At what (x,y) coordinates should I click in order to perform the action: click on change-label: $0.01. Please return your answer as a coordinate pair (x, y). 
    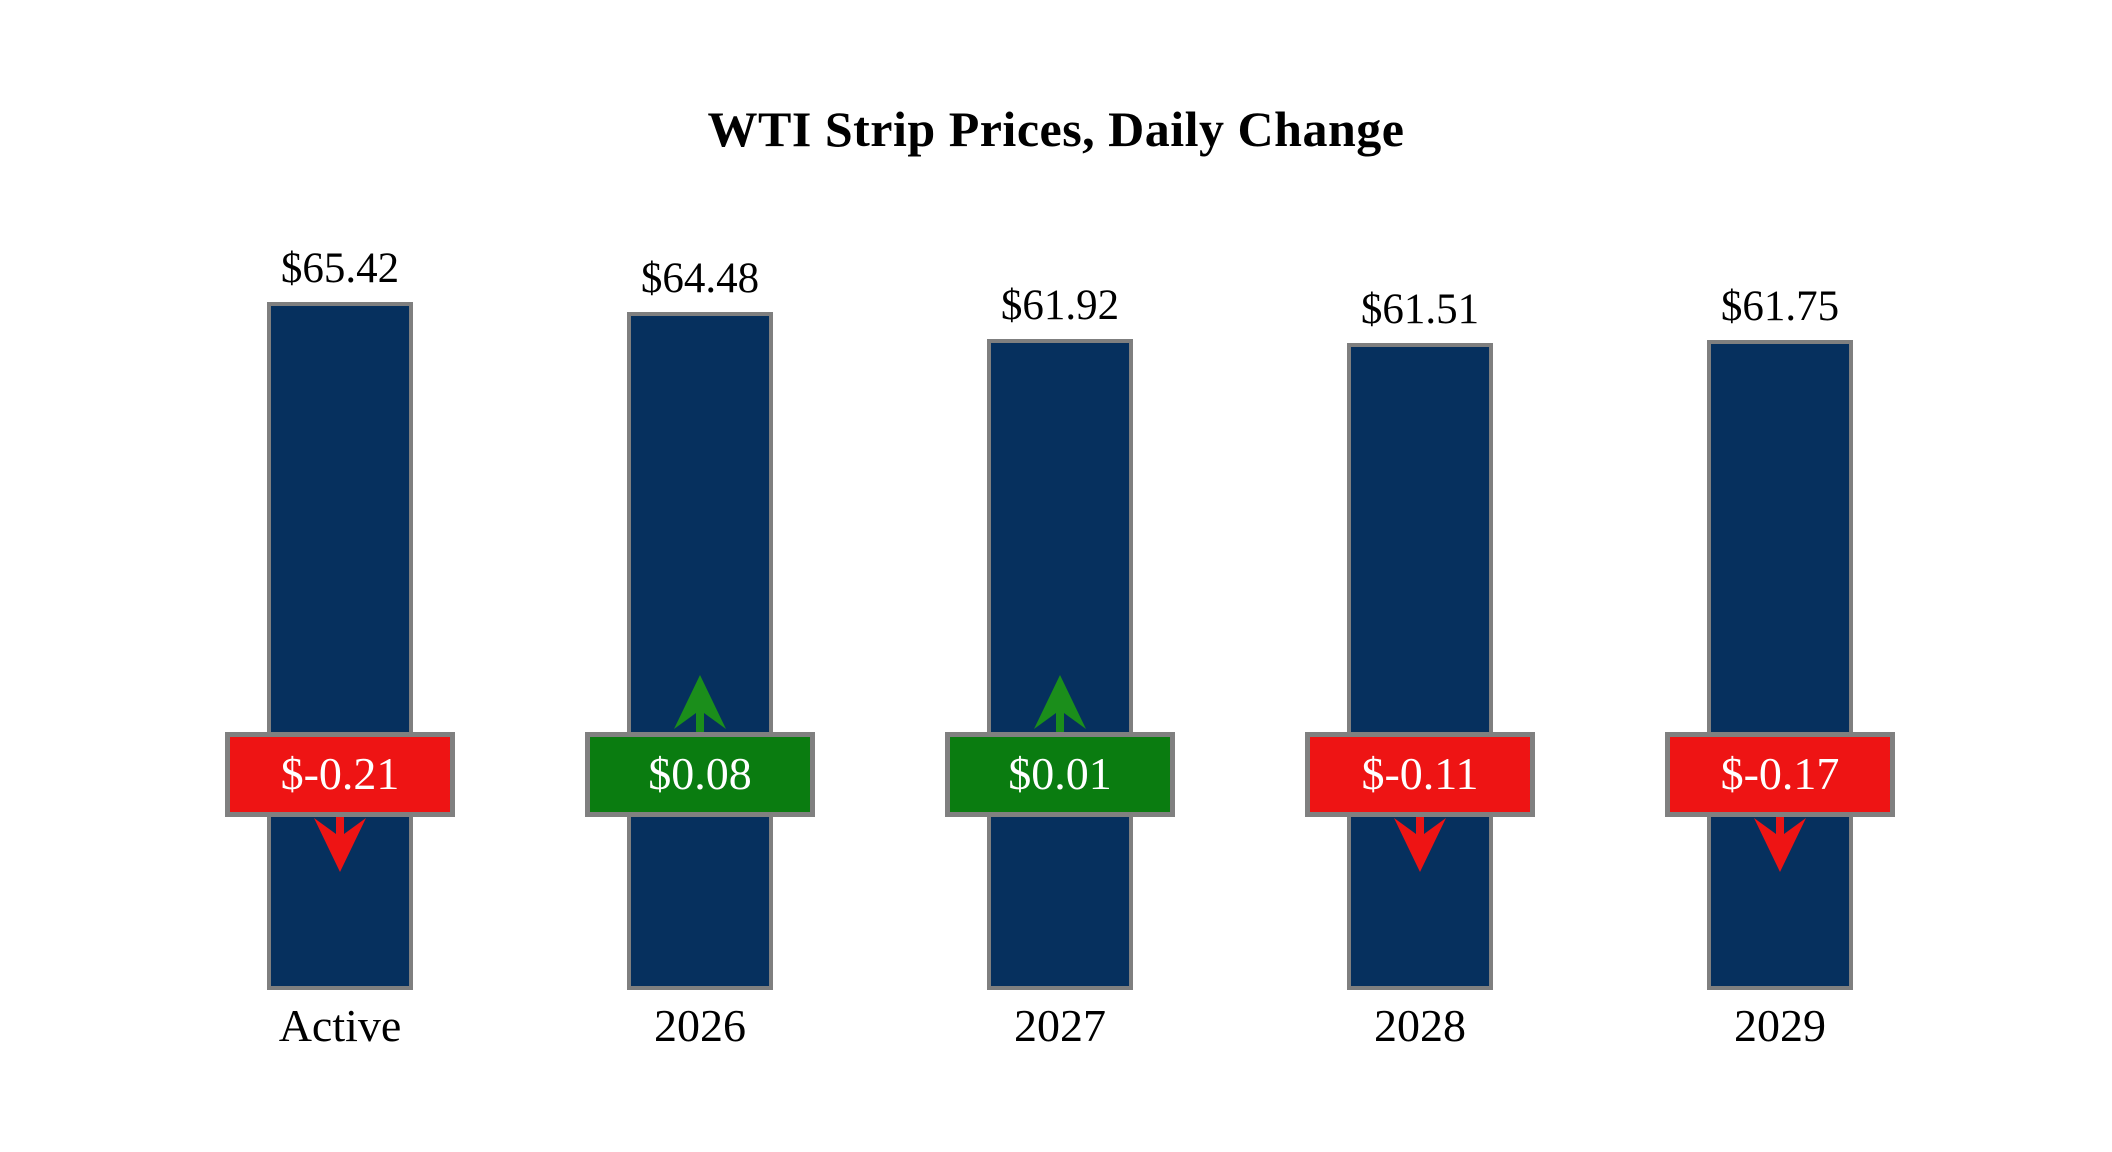
    Looking at the image, I should click on (1060, 773).